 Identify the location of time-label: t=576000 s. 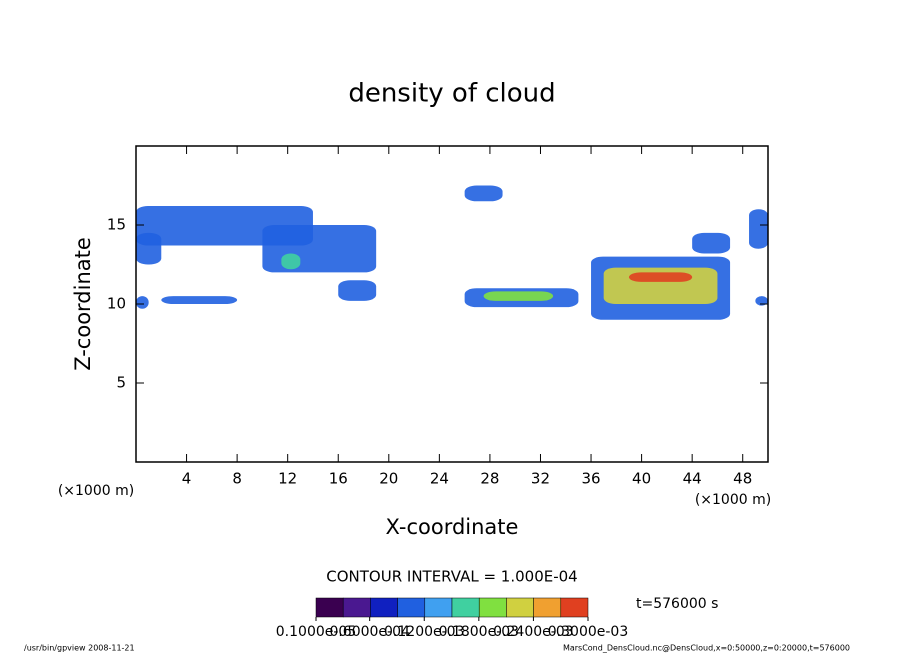
(677, 604).